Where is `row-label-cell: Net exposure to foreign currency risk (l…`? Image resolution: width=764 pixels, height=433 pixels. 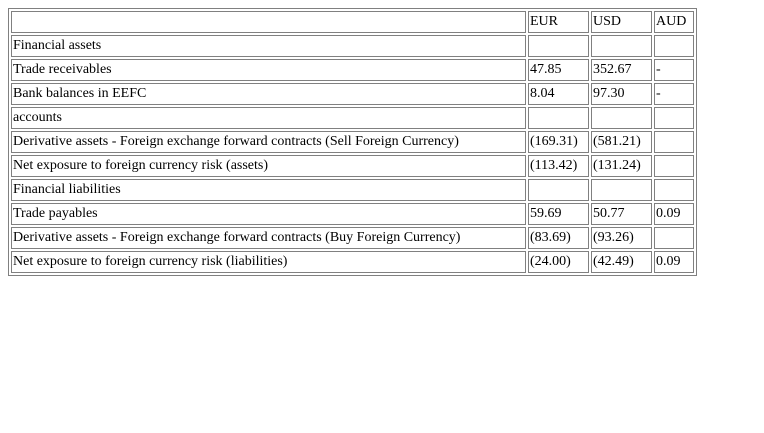 row-label-cell: Net exposure to foreign currency risk (l… is located at coordinates (268, 262).